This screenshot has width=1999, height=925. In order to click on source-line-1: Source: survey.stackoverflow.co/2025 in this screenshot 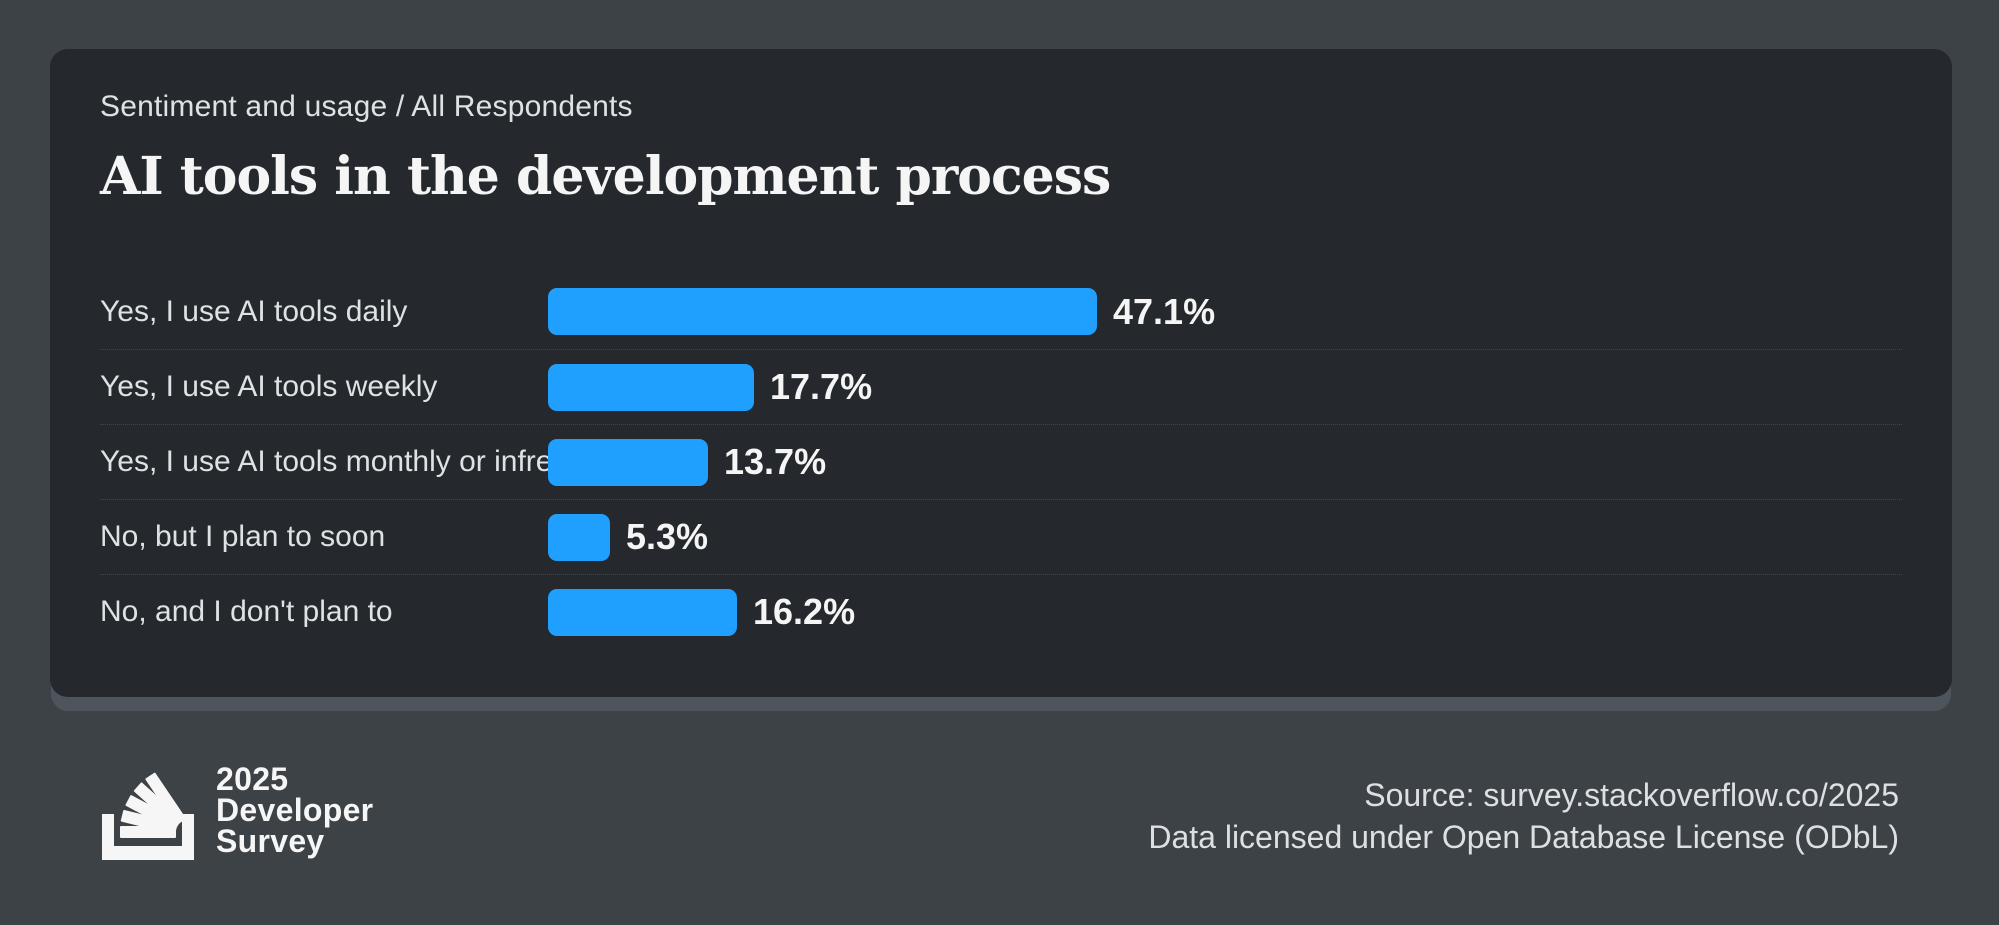, I will do `click(1631, 795)`.